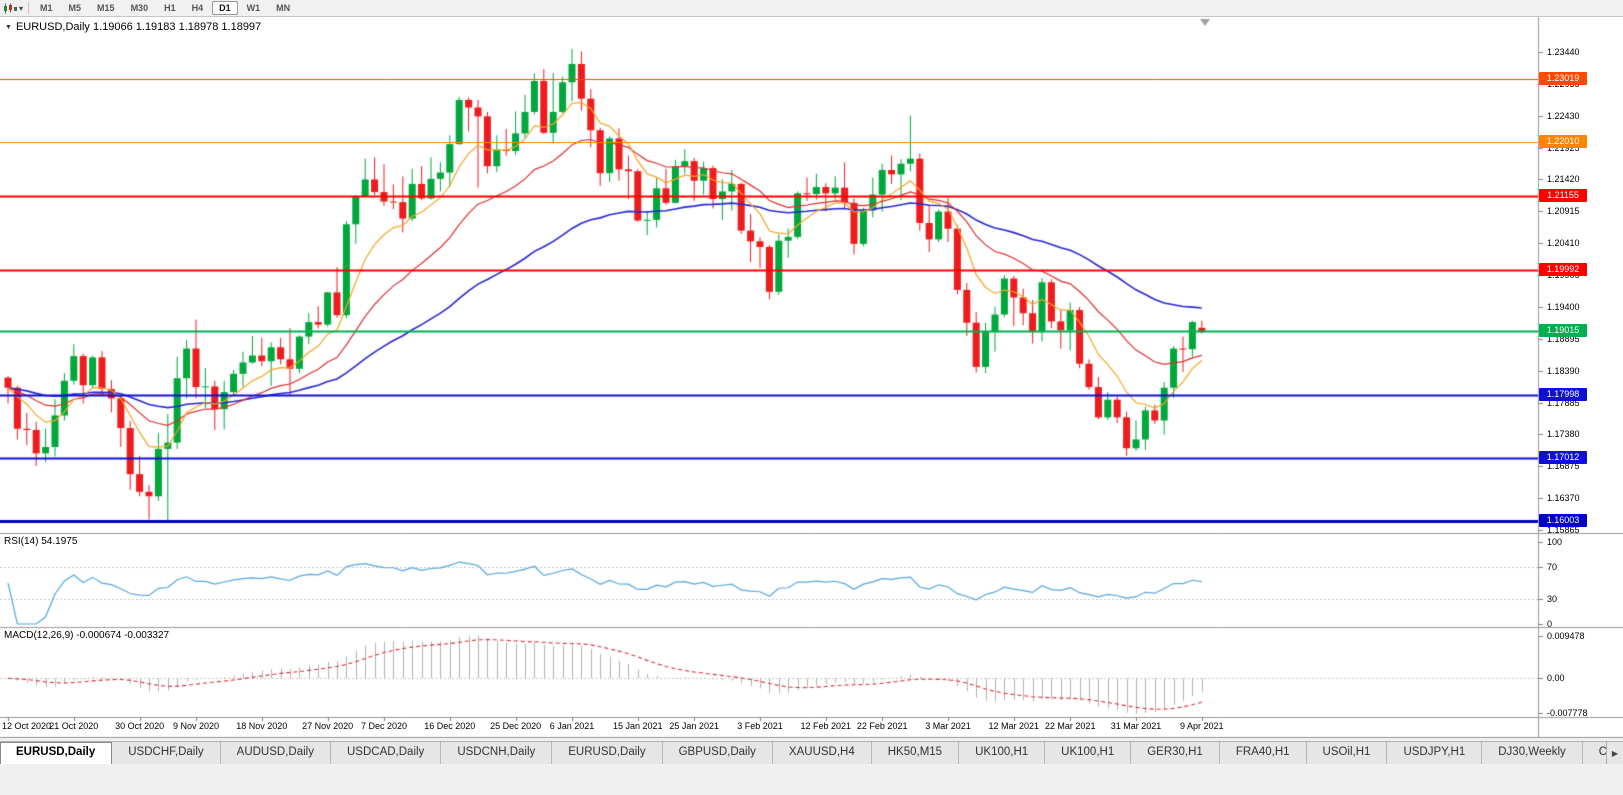 Image resolution: width=1623 pixels, height=795 pixels. I want to click on right-arrow-icon: ▶, so click(1615, 753).